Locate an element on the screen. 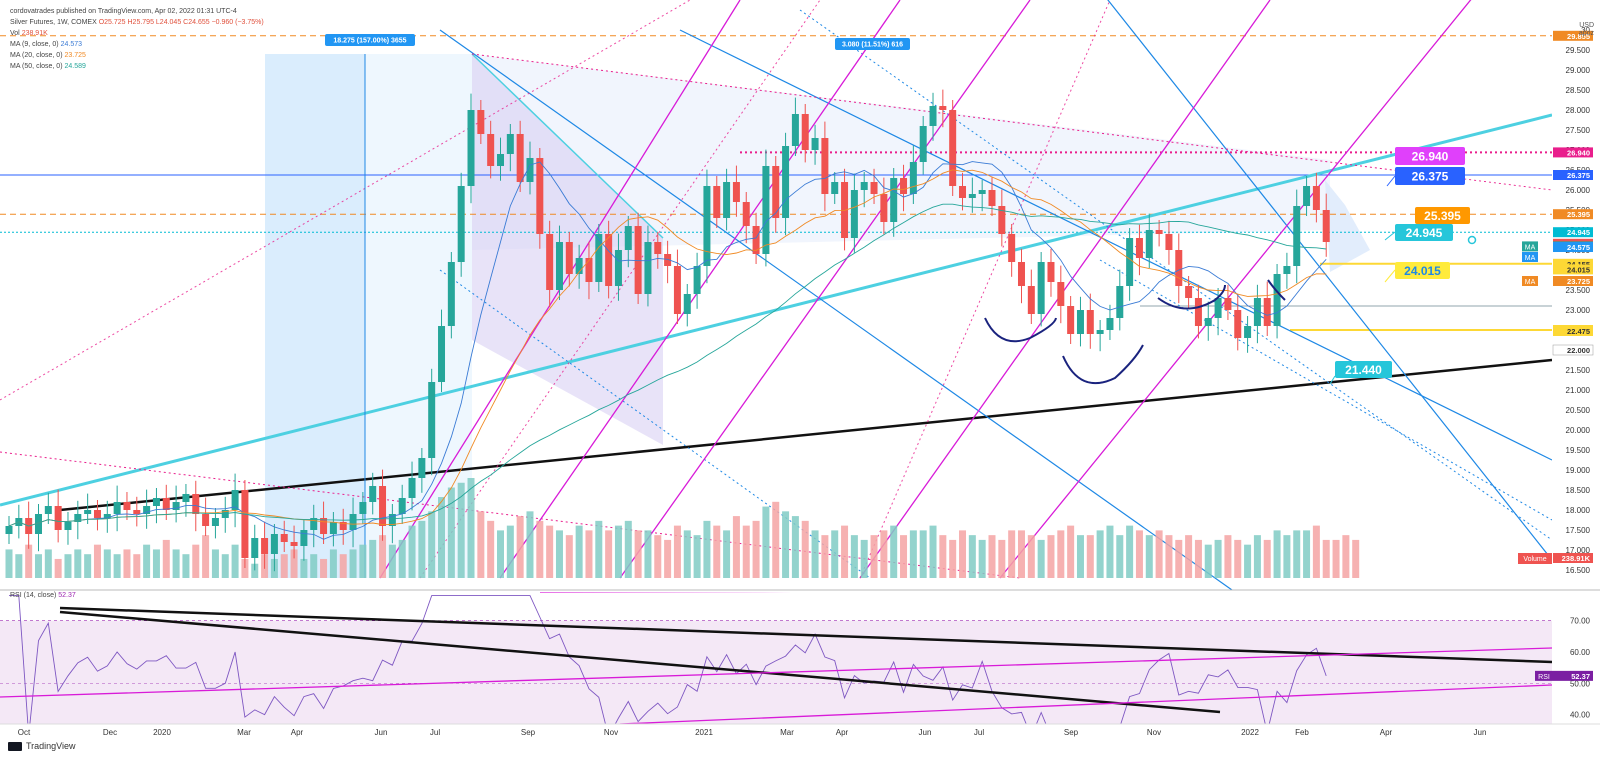 This screenshot has width=1600, height=759. forecast-zone is located at coordinates (1347, 226).